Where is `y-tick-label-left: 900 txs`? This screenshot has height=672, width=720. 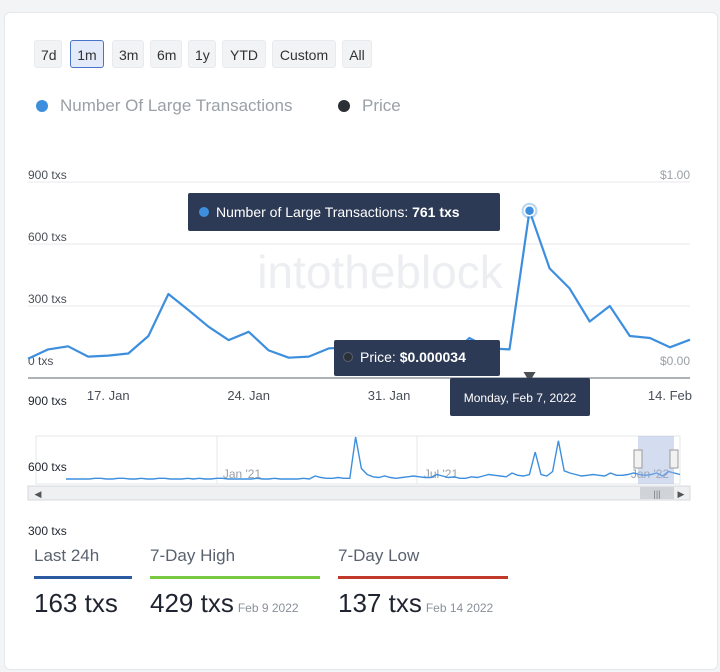
y-tick-label-left: 900 txs is located at coordinates (47, 175).